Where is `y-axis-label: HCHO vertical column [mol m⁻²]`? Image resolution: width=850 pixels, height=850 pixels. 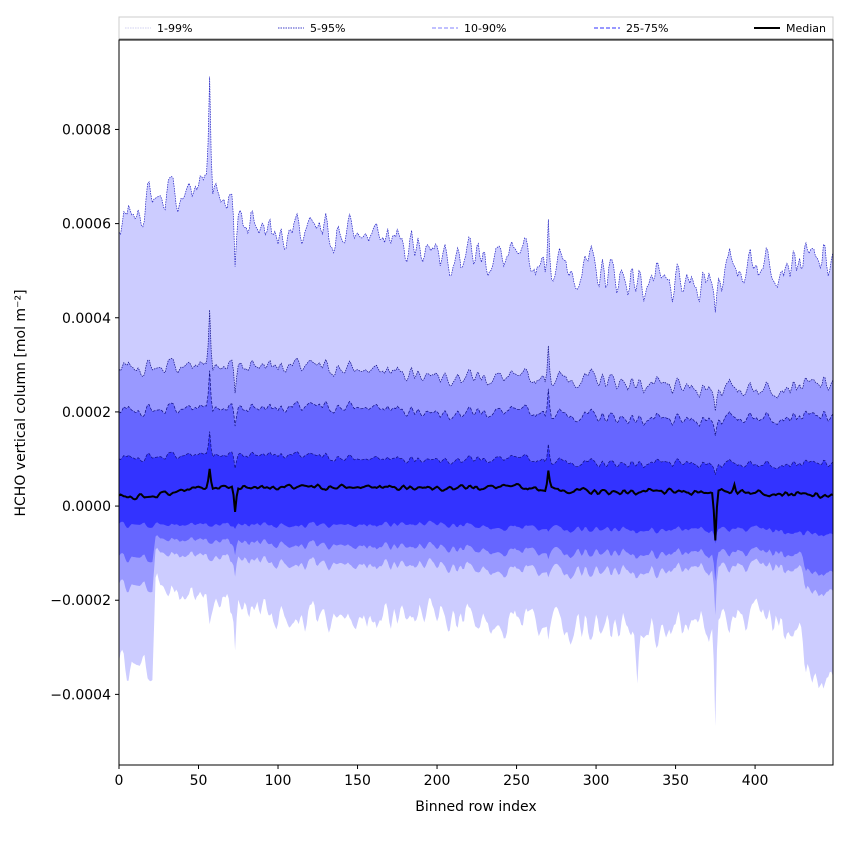 y-axis-label: HCHO vertical column [mol m⁻²] is located at coordinates (21, 402).